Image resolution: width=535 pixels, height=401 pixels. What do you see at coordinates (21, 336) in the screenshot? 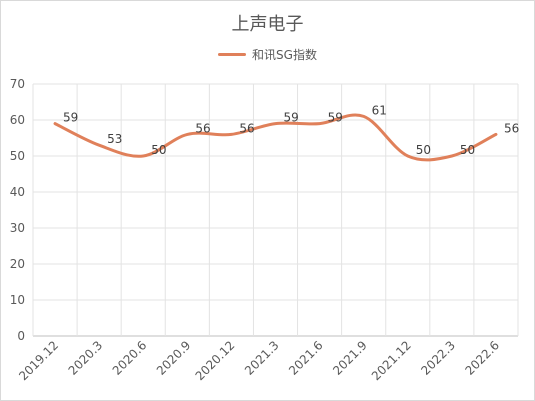
I see `y-tick-label: 0` at bounding box center [21, 336].